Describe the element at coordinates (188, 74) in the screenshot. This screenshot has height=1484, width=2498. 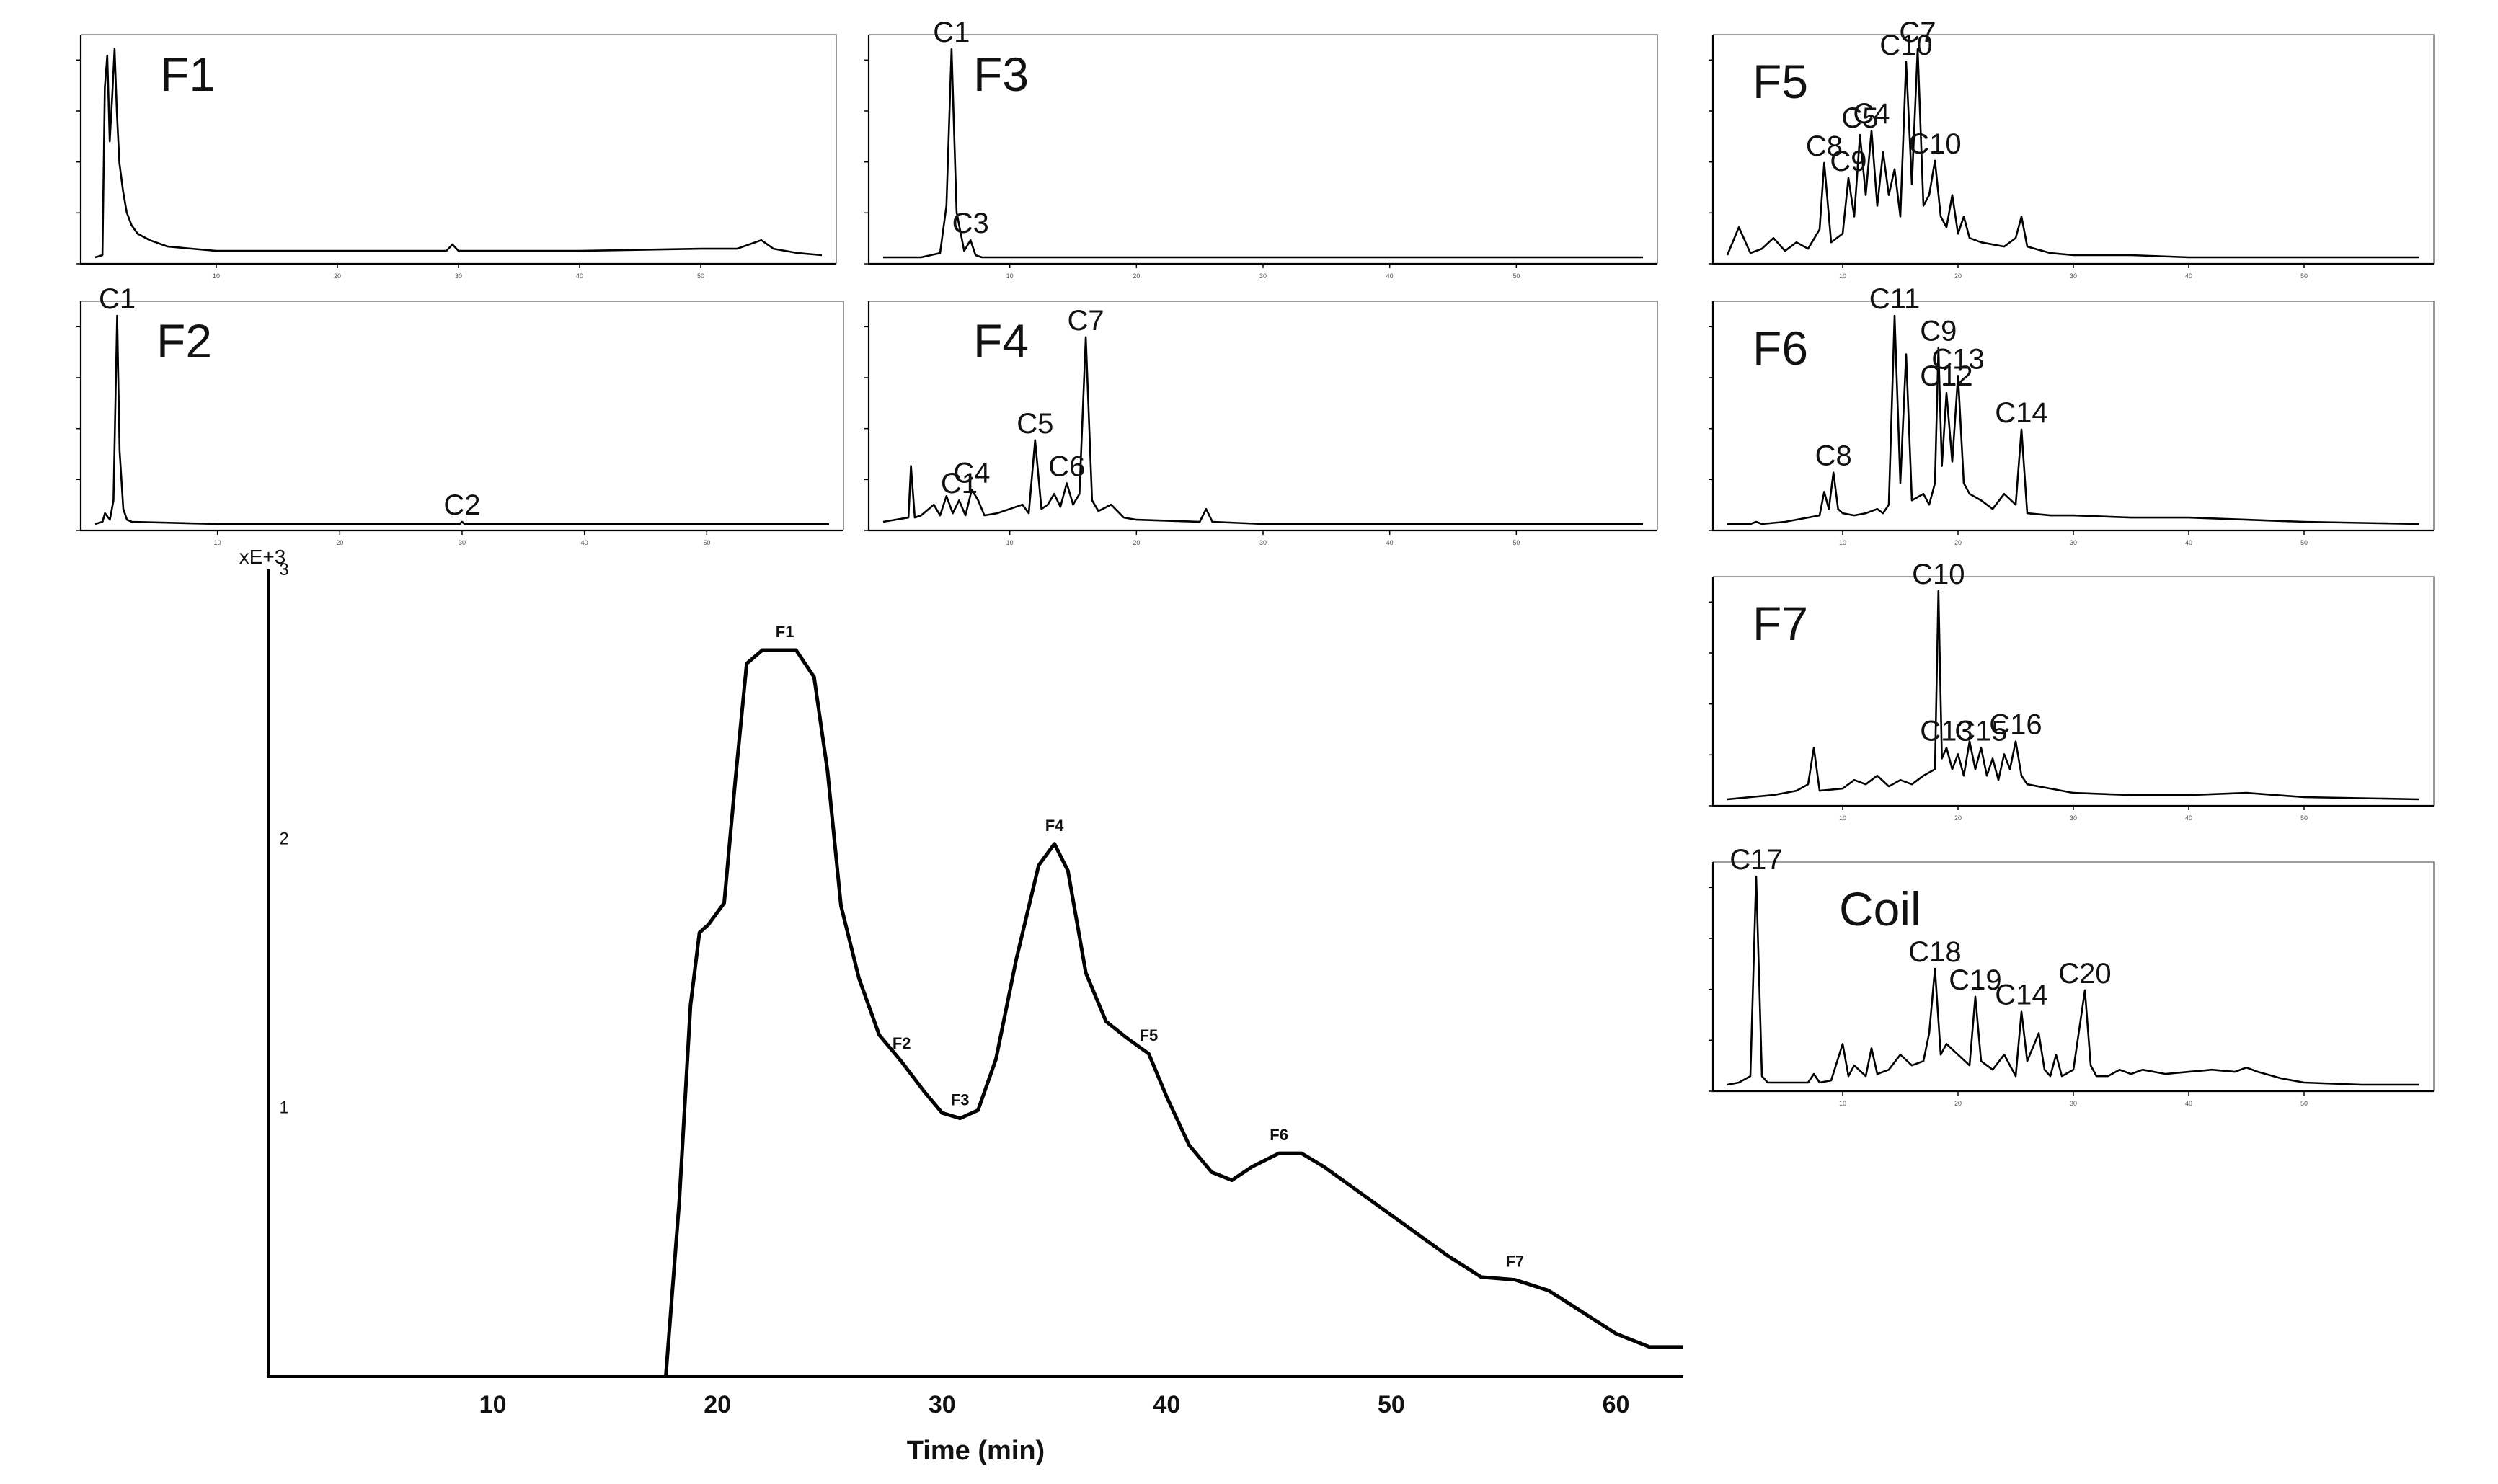
I see `panel-title: F1` at that location.